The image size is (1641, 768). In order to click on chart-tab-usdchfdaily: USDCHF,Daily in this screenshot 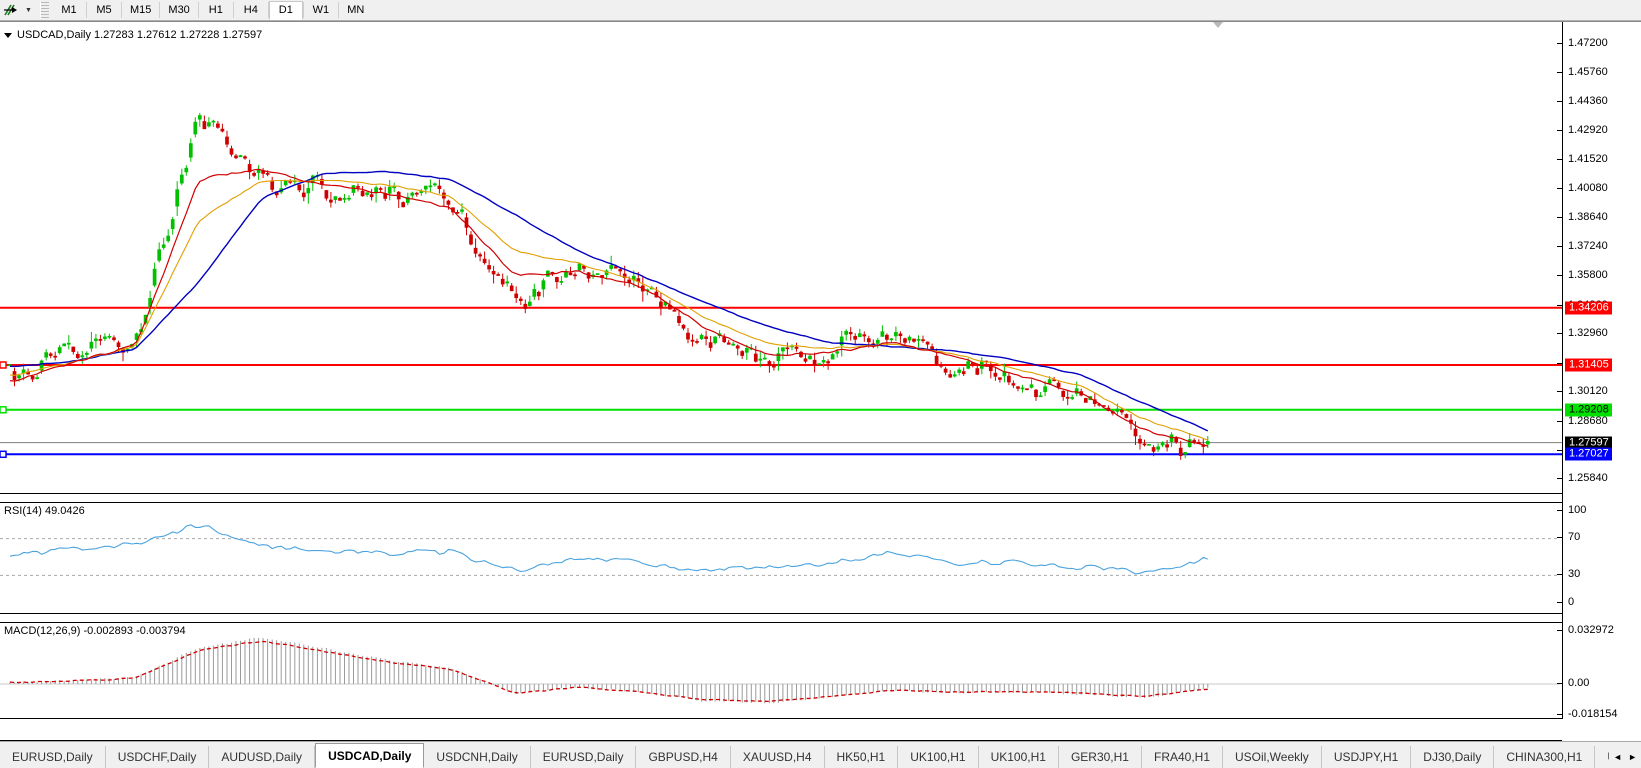, I will do `click(157, 757)`.